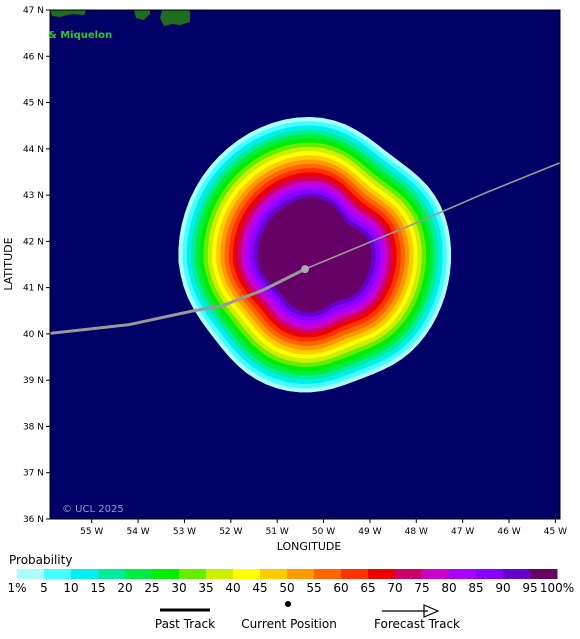  I want to click on legend-value-label: 45, so click(259, 588).